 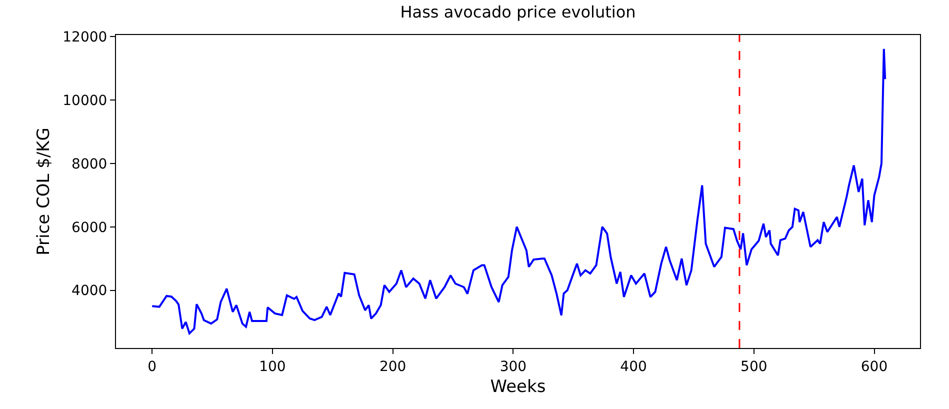 I want to click on chart-title: Hass avocado price evolution, so click(x=518, y=12).